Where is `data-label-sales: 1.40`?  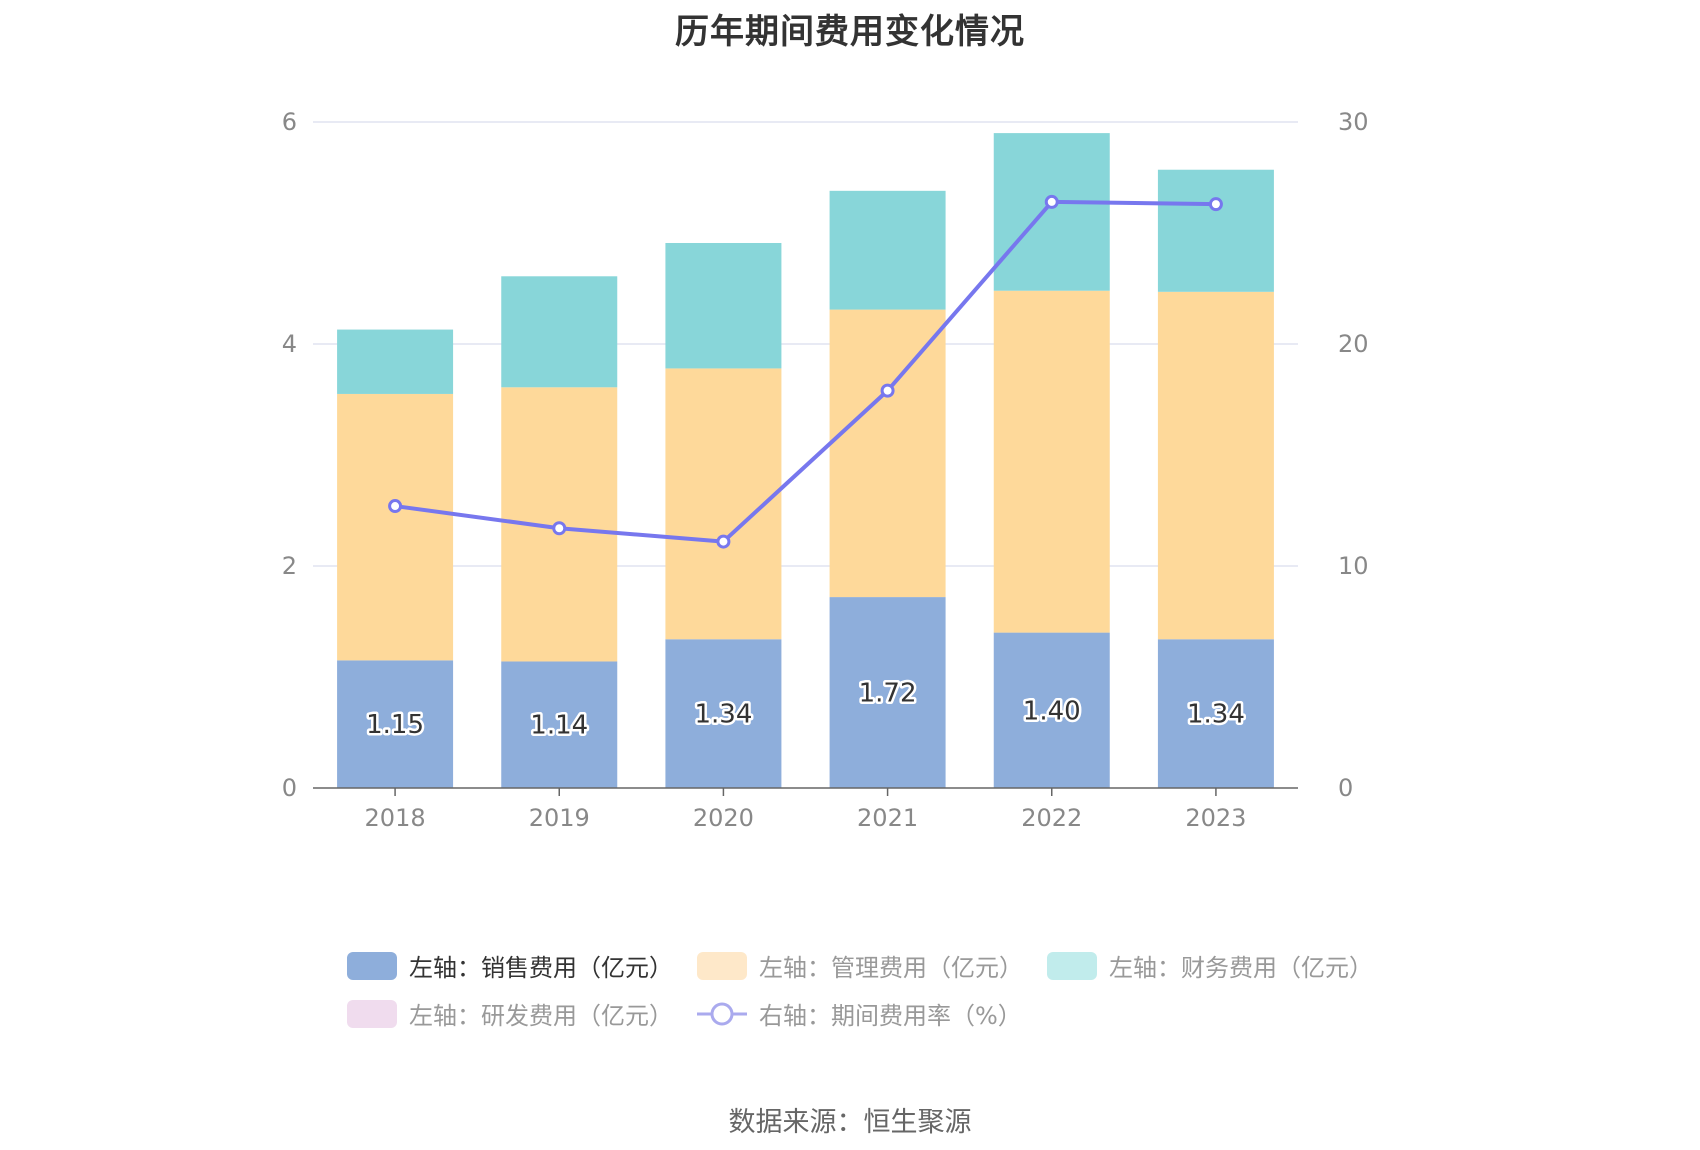 data-label-sales: 1.40 is located at coordinates (1052, 711).